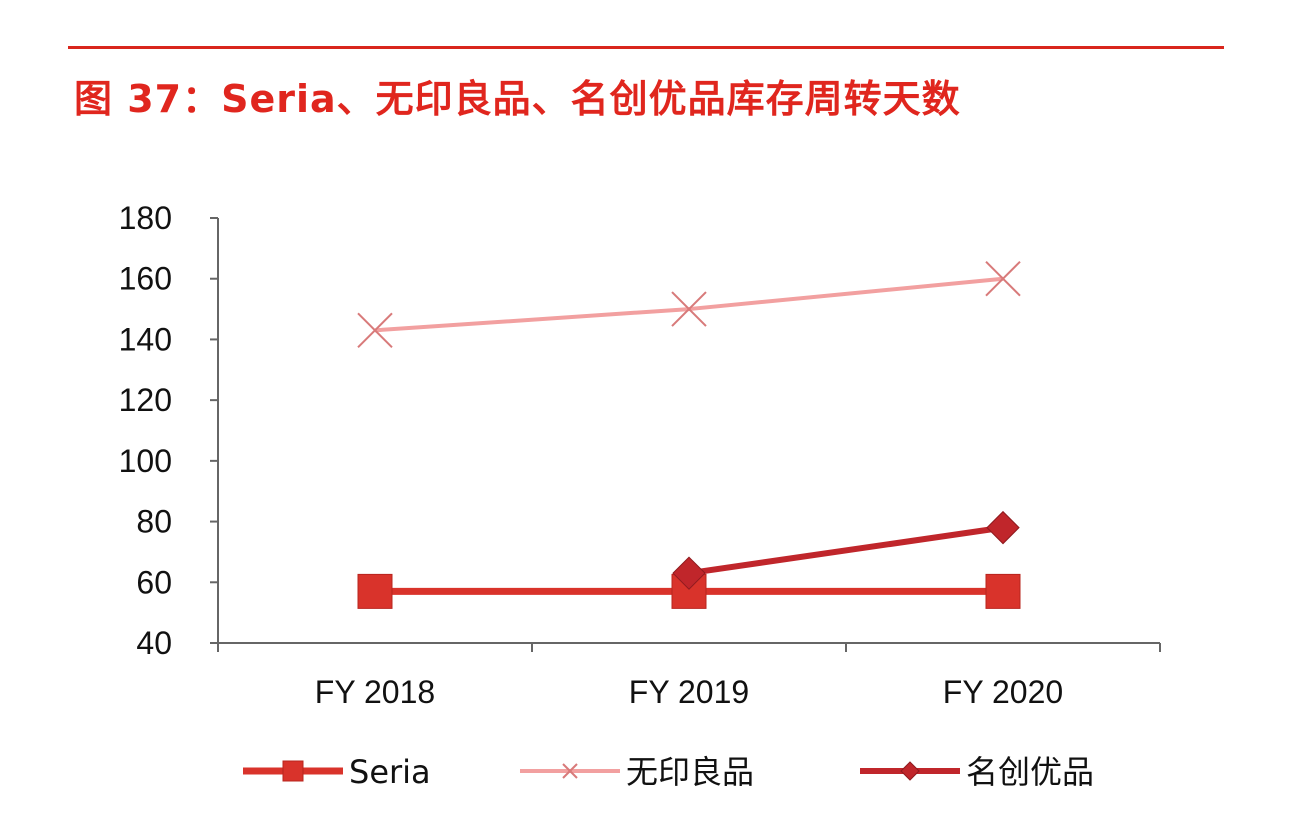 The width and height of the screenshot is (1316, 836). What do you see at coordinates (690, 772) in the screenshot?
I see `legend-label: 无印良品` at bounding box center [690, 772].